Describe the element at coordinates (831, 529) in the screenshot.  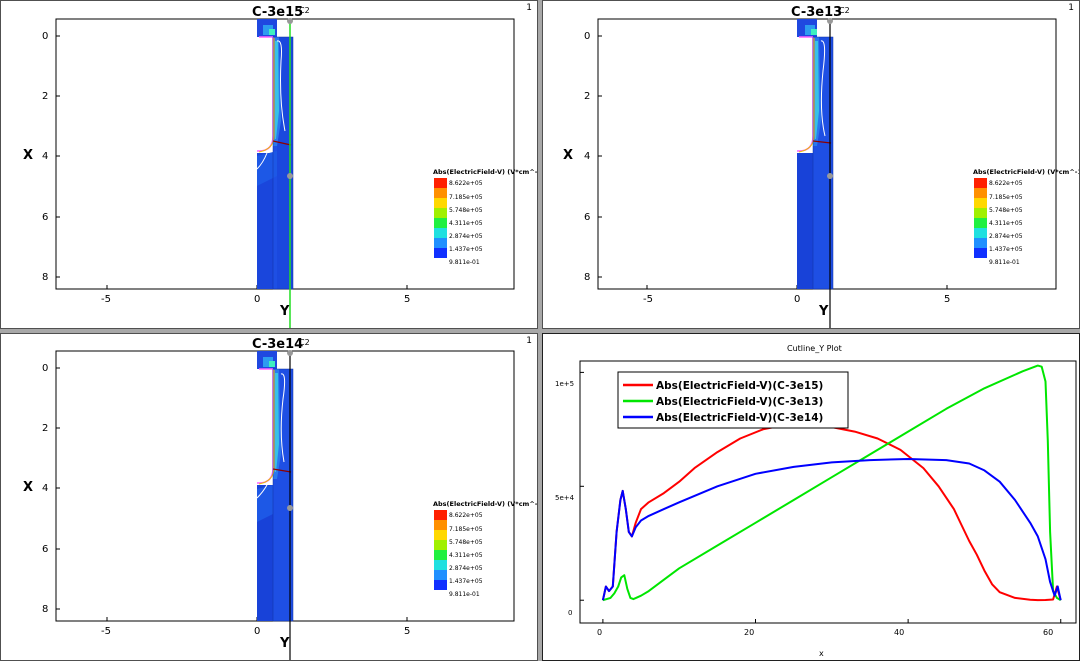
I see `series-line-abs-electricfield-v-c-3e14-` at that location.